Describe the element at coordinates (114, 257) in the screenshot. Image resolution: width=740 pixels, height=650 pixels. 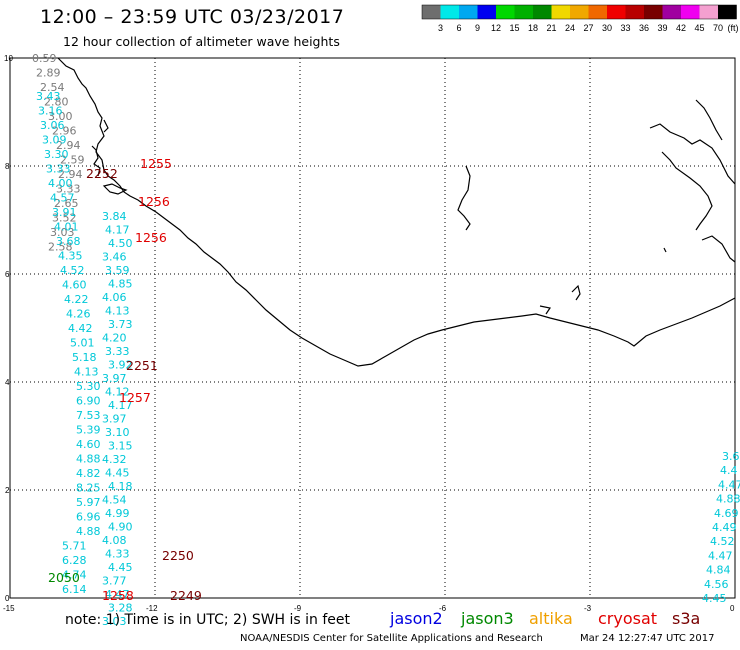
I see `cyan-track-value: 3.46` at that location.